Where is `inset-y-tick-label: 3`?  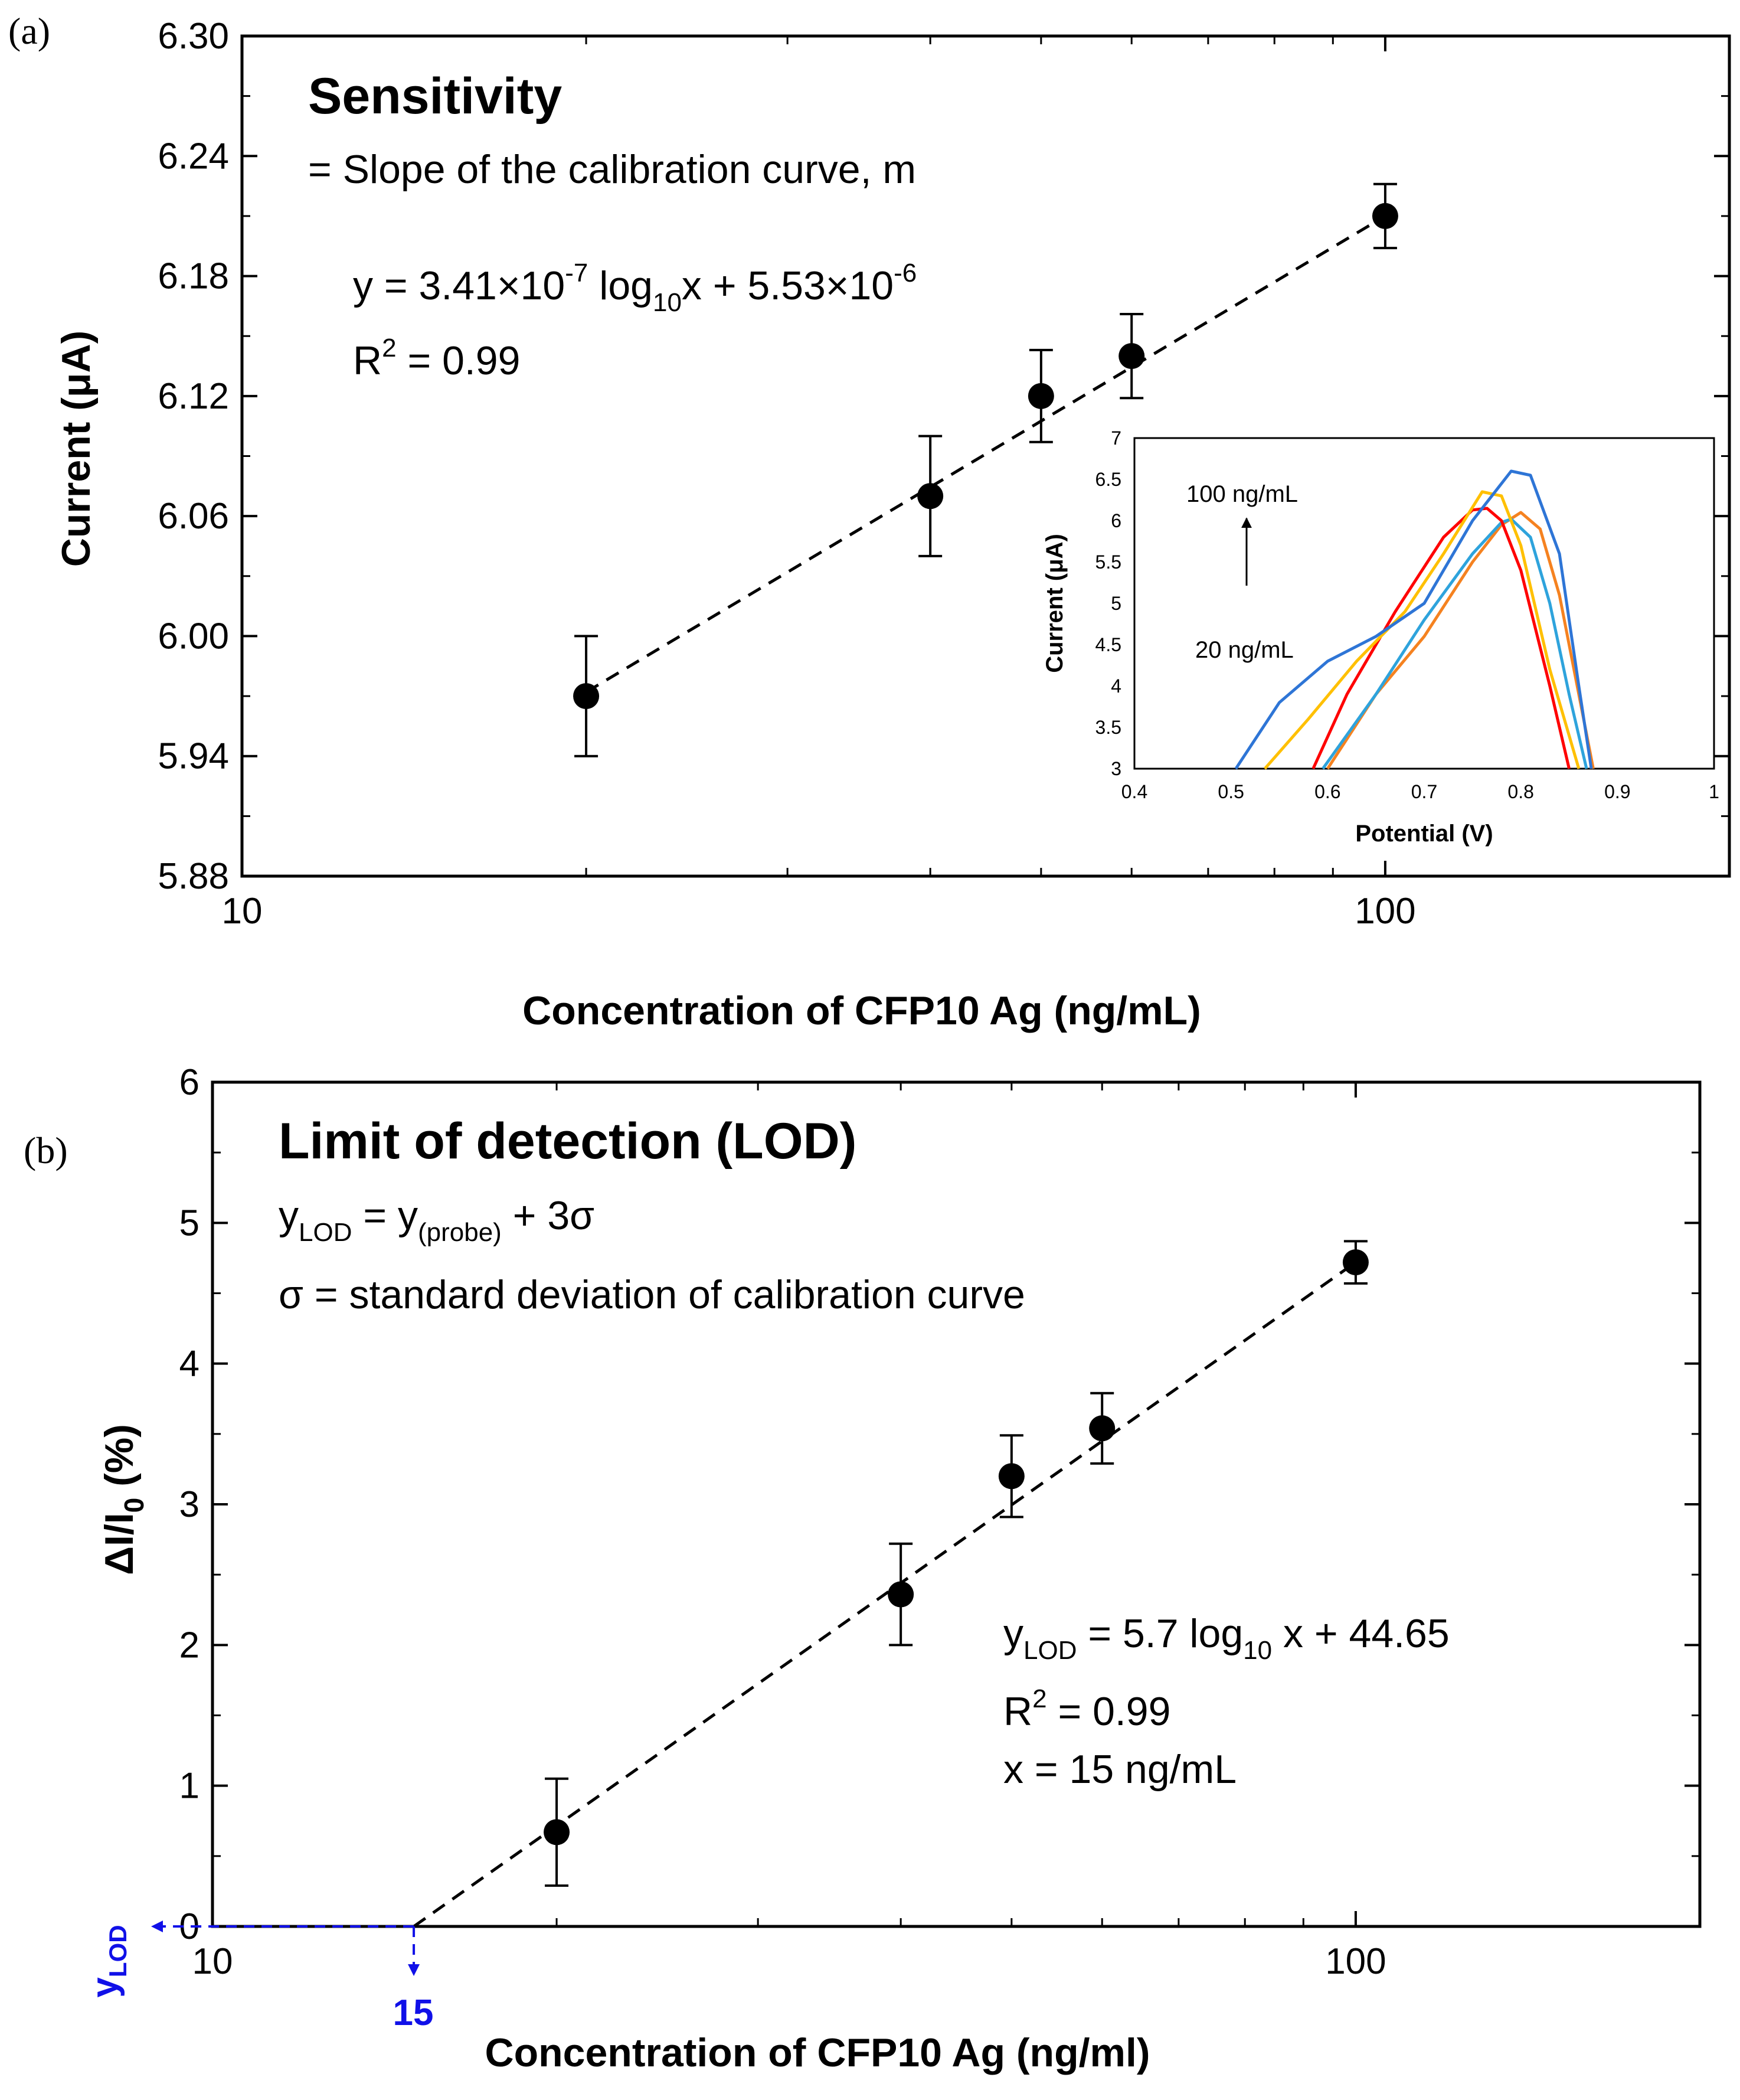 inset-y-tick-label: 3 is located at coordinates (1116, 768).